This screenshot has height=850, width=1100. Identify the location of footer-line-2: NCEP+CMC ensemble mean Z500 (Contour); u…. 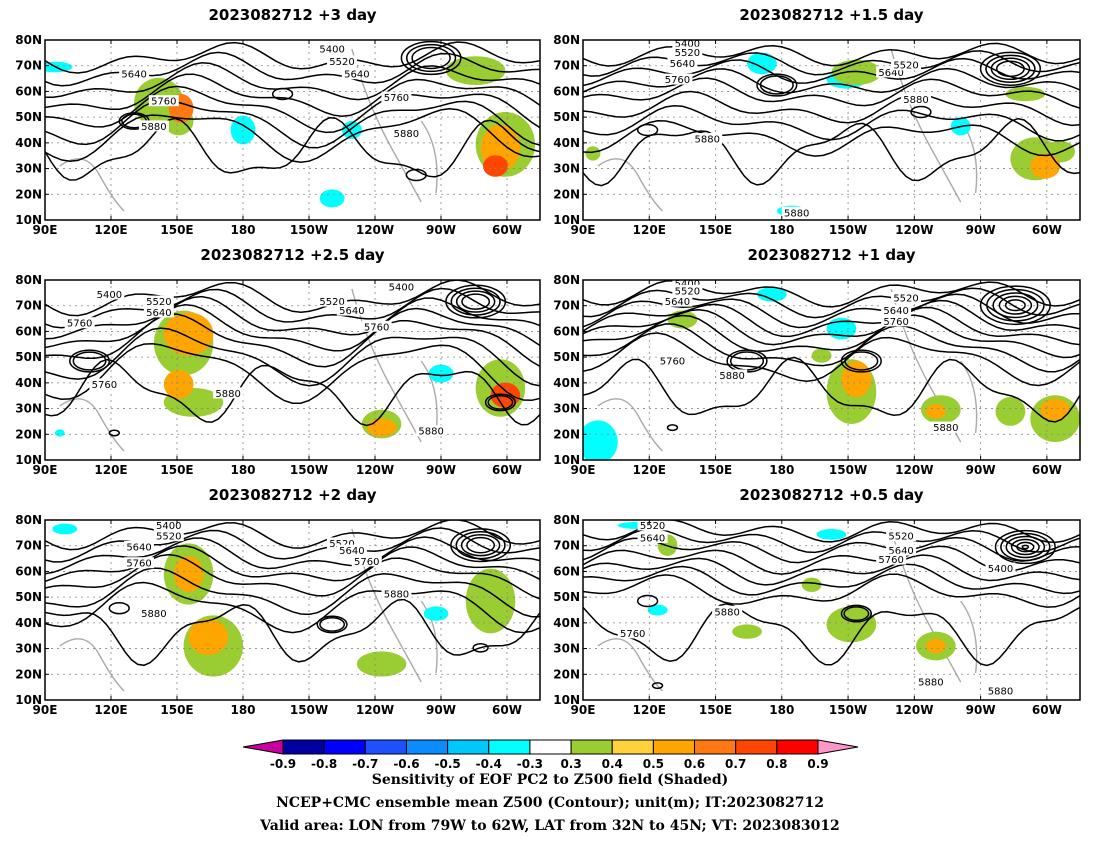
(550, 803).